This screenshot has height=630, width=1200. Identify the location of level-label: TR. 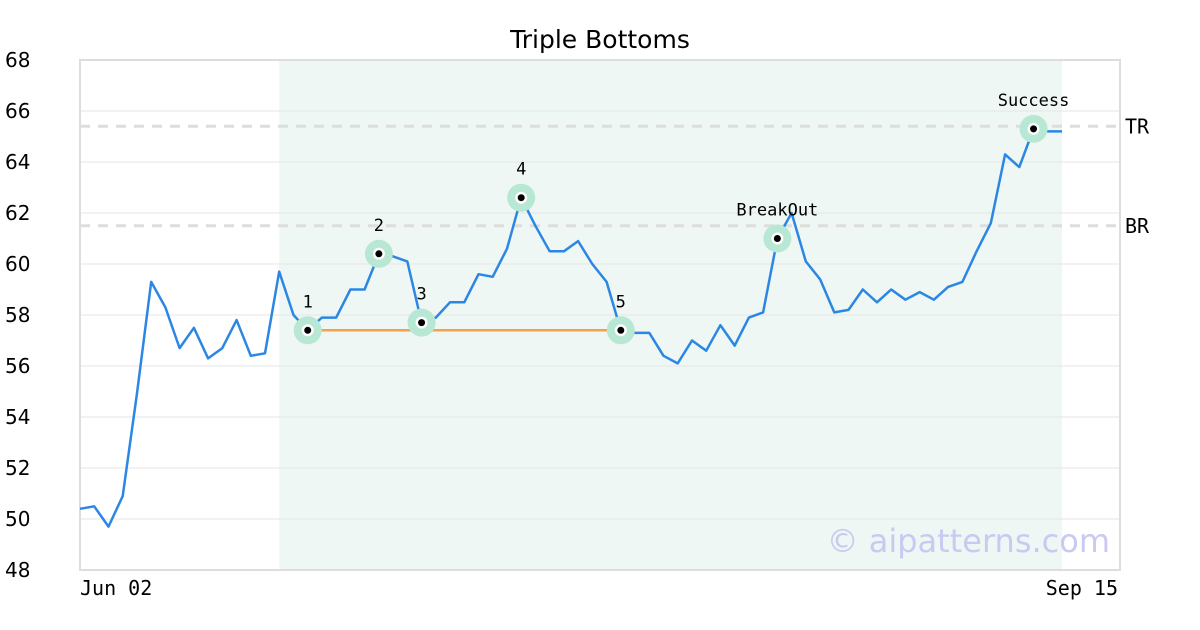
(1137, 126).